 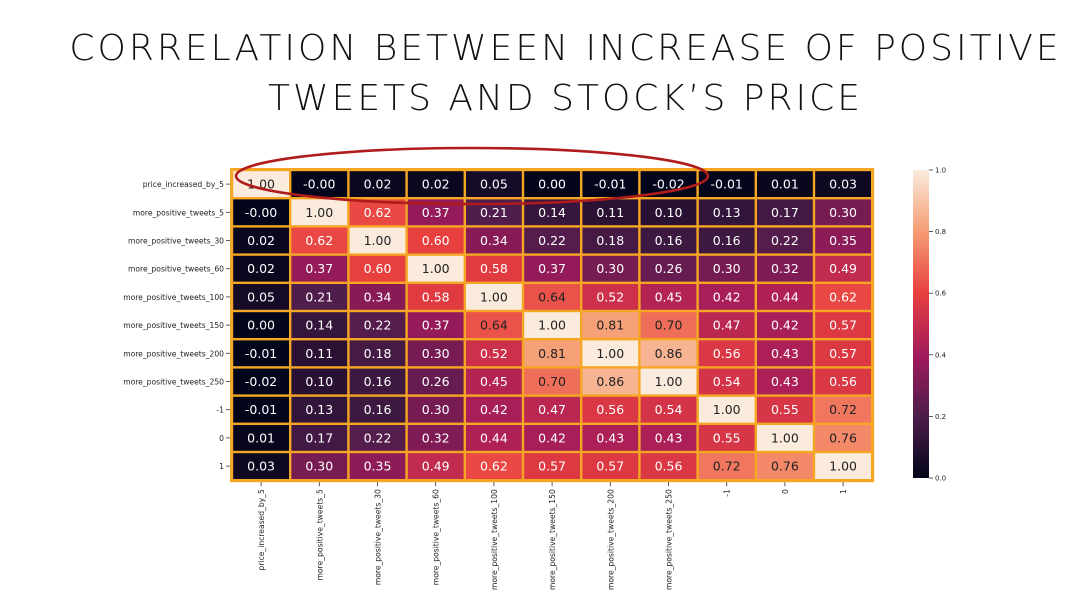 What do you see at coordinates (610, 296) in the screenshot?
I see `heatmap-cell-value: 0.52` at bounding box center [610, 296].